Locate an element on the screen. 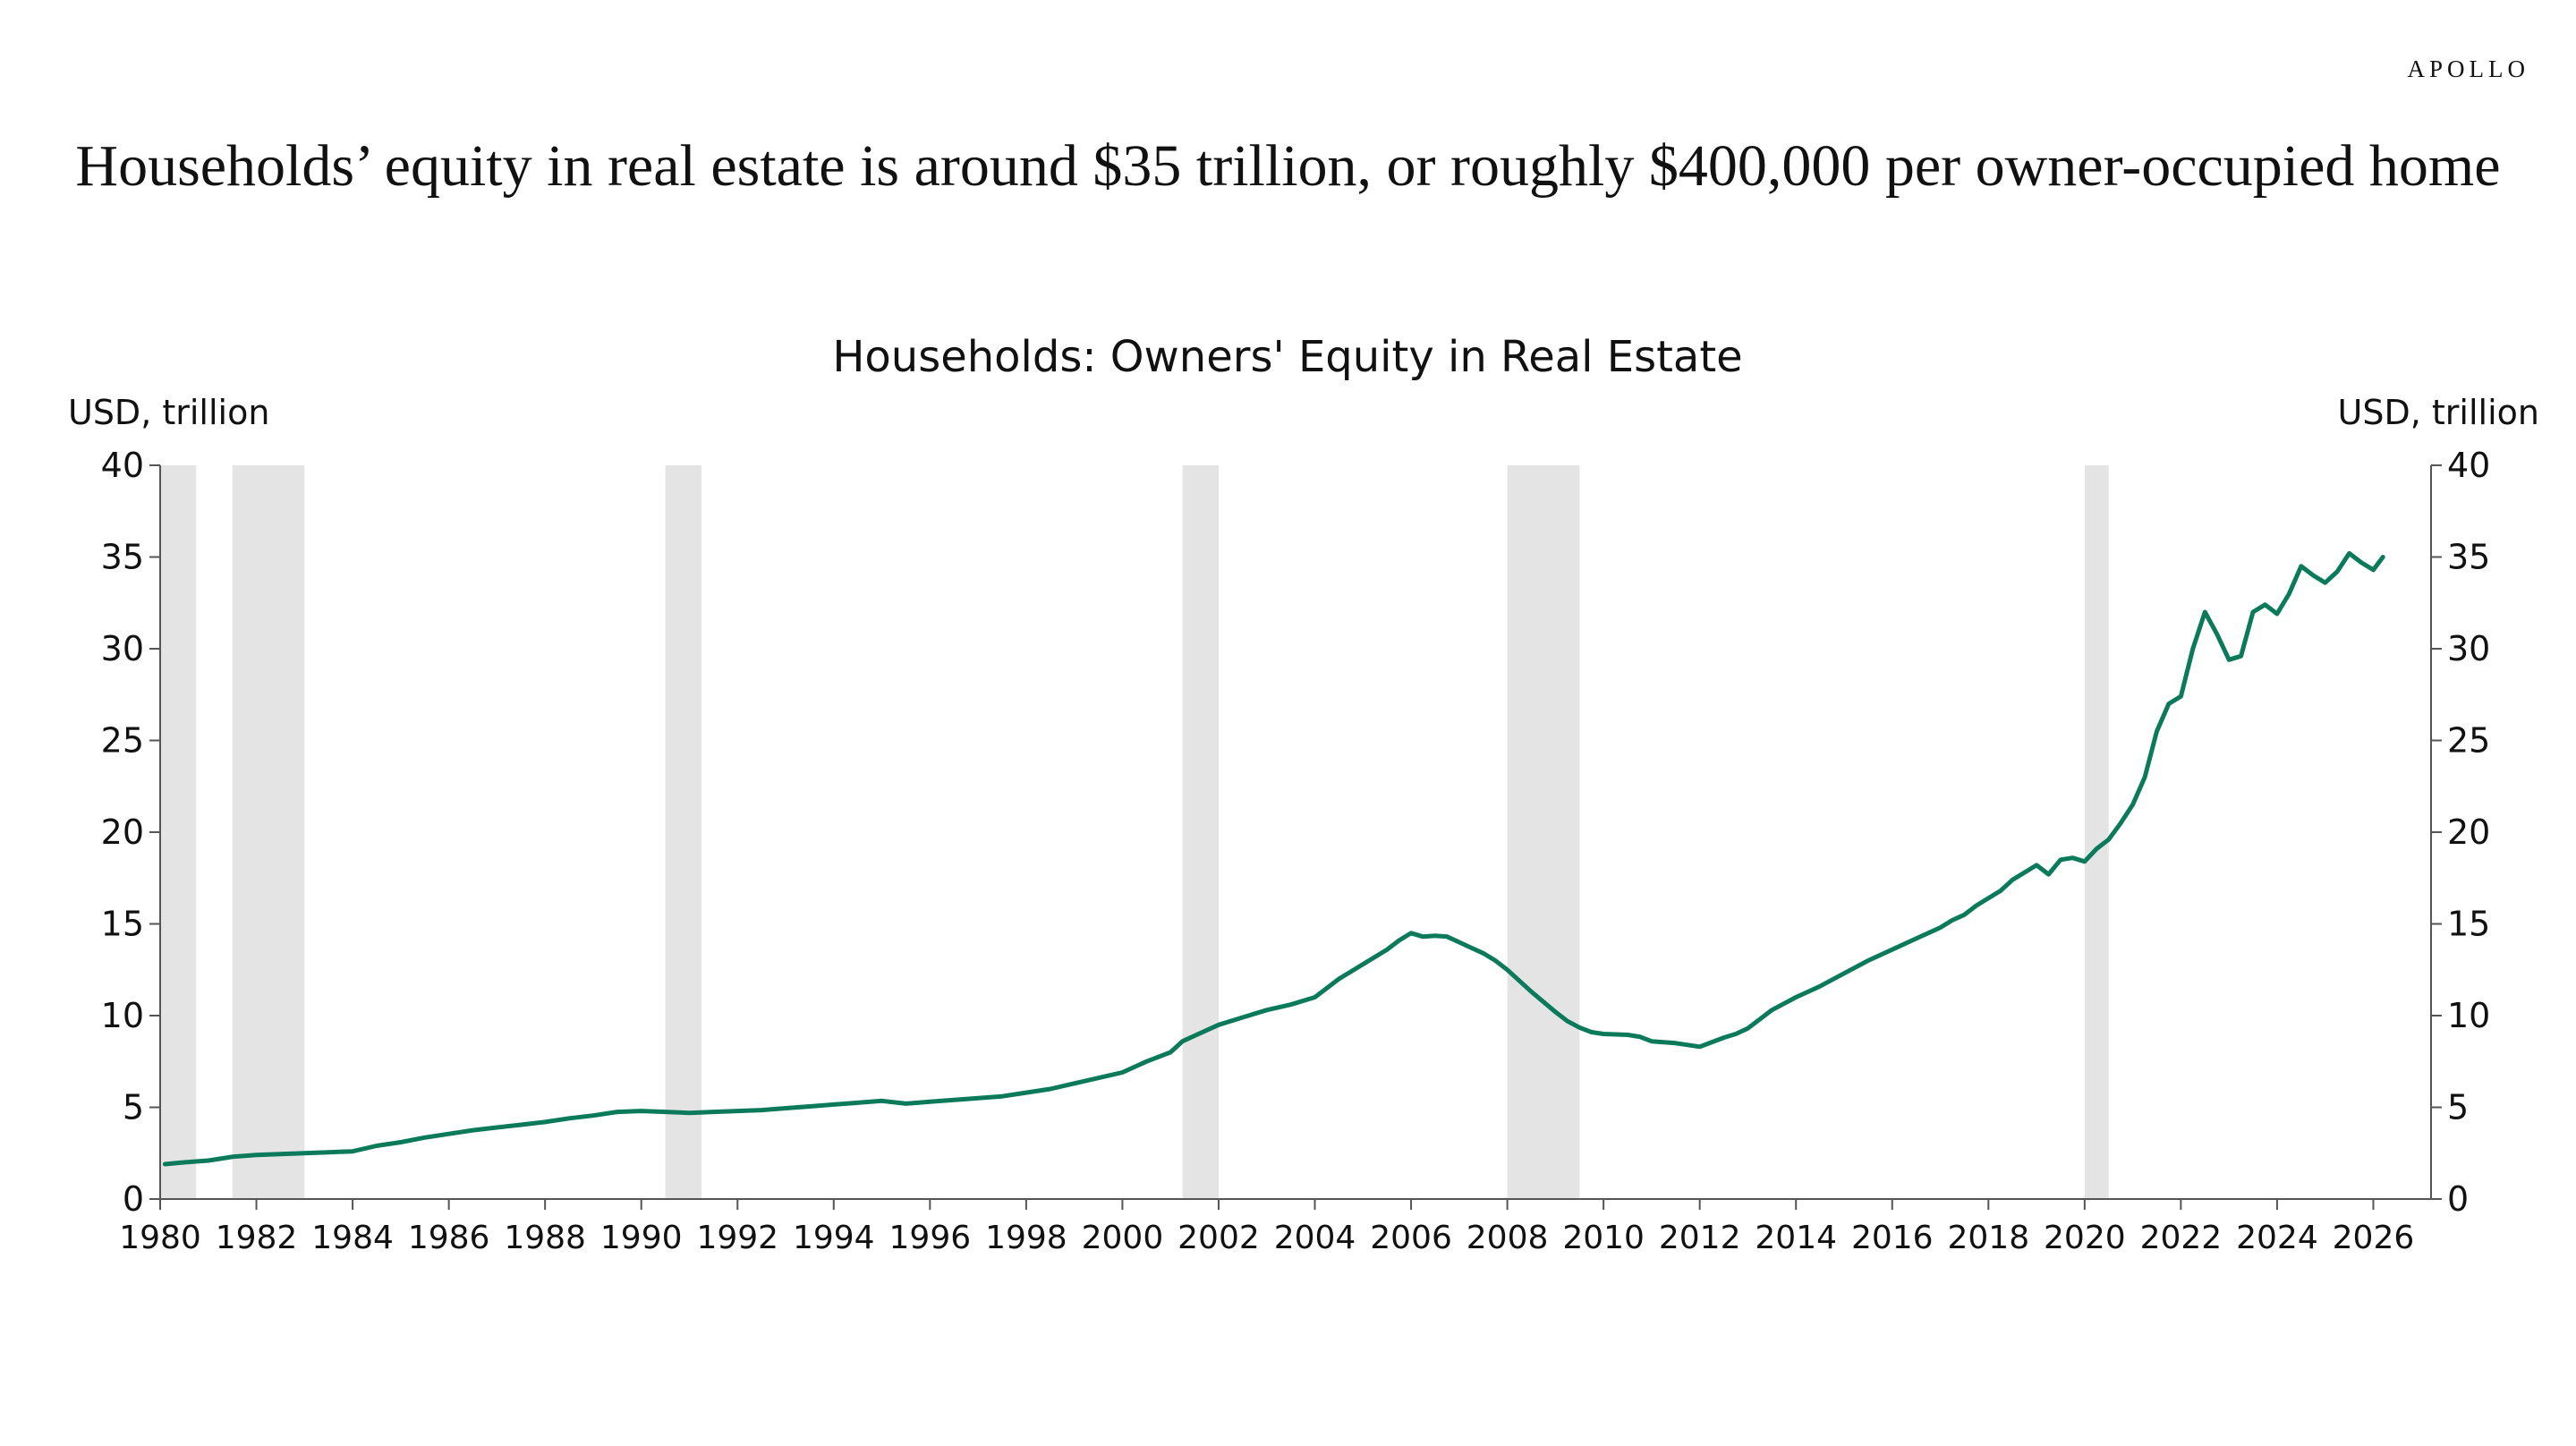  y-tick-label-left: 0 is located at coordinates (133, 1199).